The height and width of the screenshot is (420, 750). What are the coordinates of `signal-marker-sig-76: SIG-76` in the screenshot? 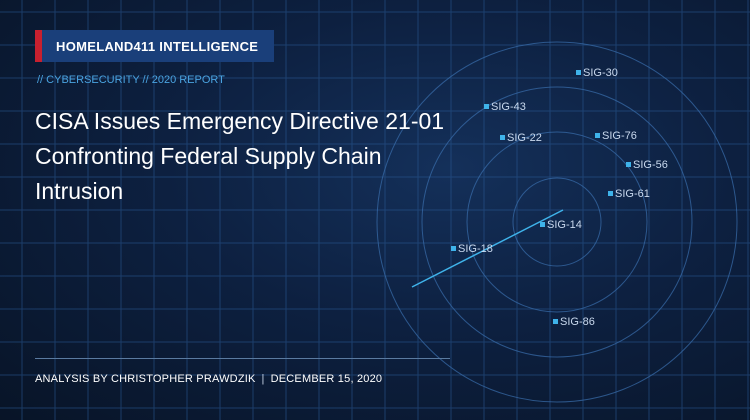 It's located at (616, 136).